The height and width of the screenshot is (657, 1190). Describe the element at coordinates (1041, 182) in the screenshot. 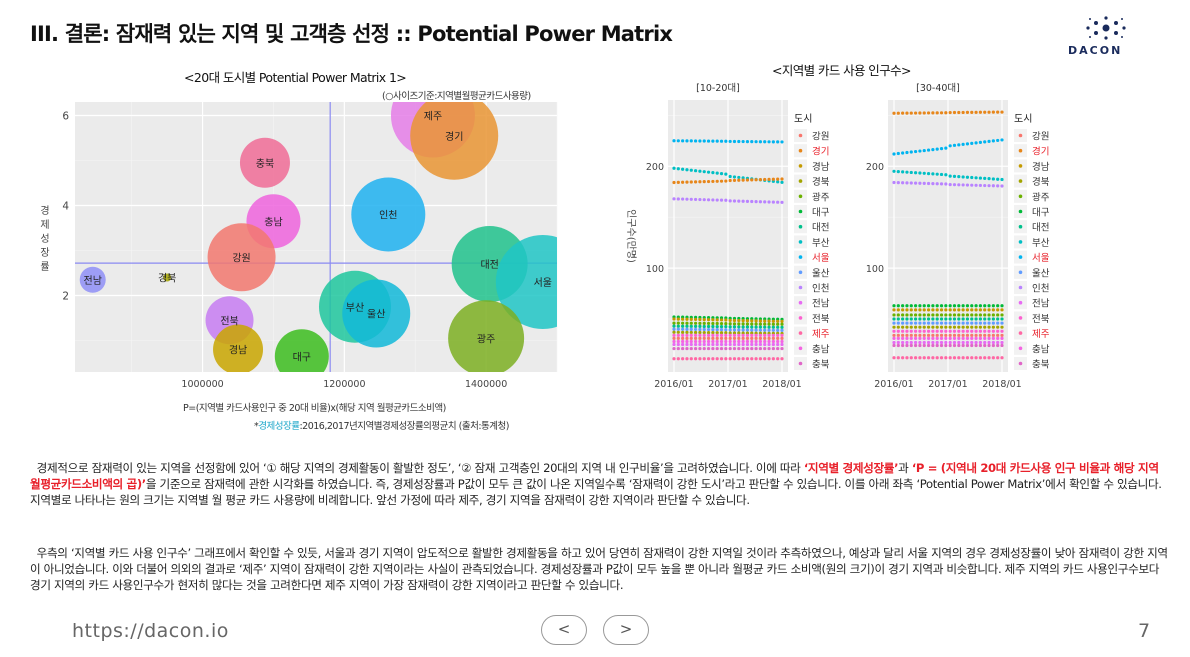

I see `cards-legend-label: 경북` at that location.